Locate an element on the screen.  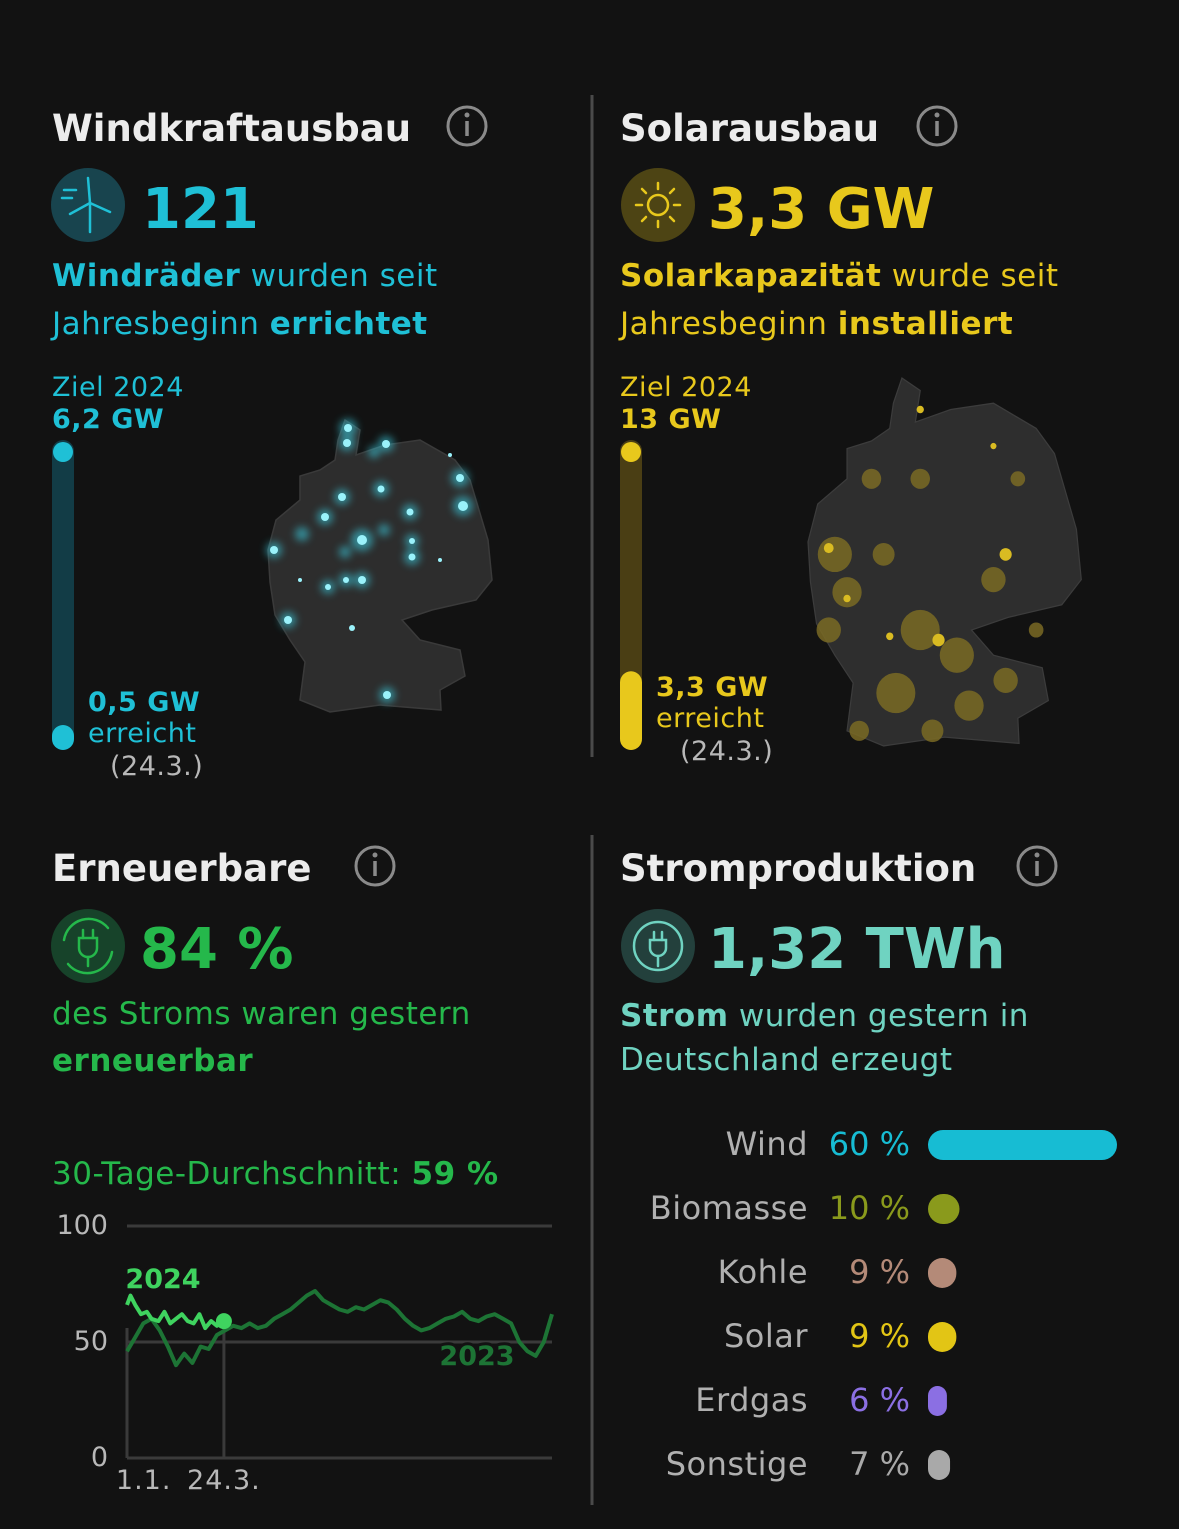
description-line: Jahresbeginn installiert is located at coordinates (816, 324).